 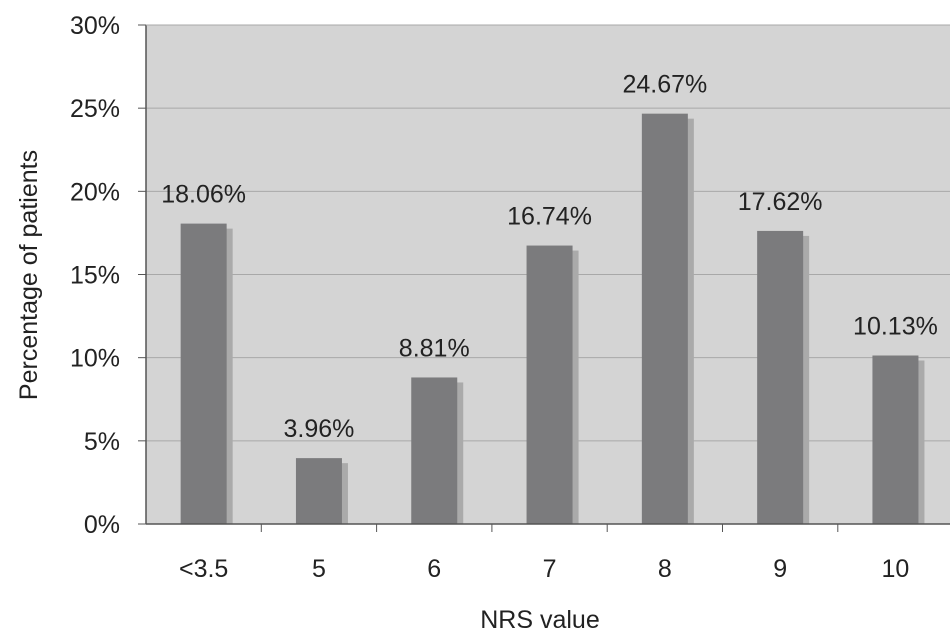 I want to click on x-tick-label: 10, so click(x=896, y=569).